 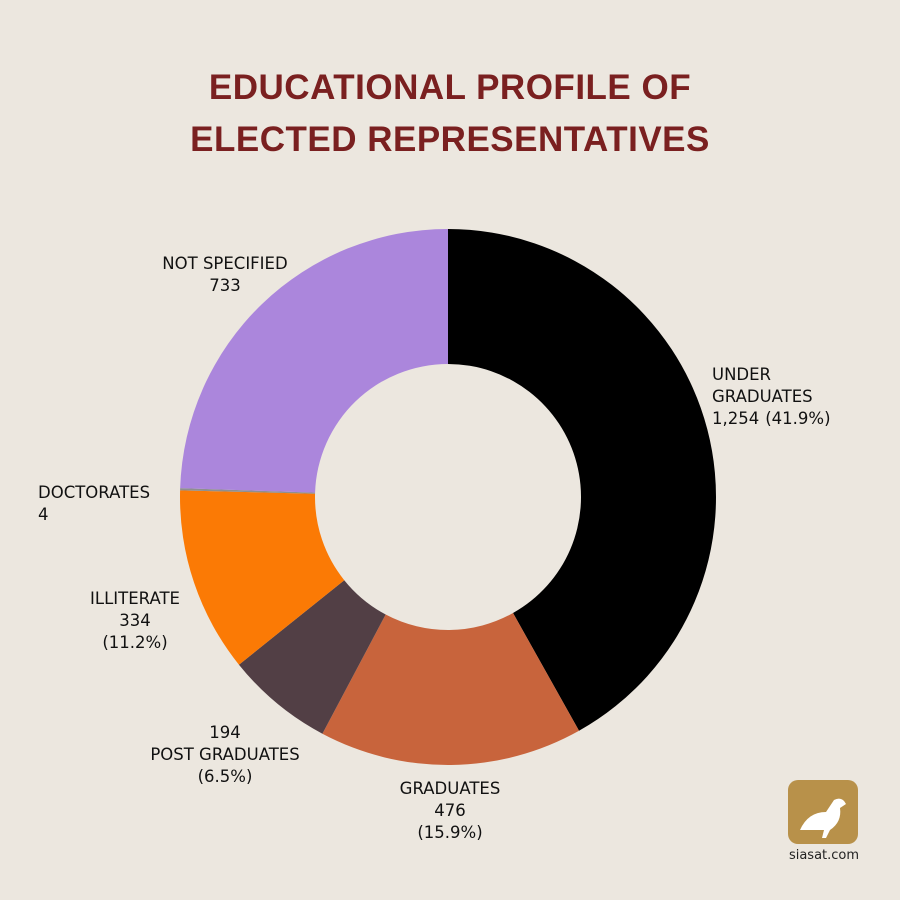 I want to click on data-label: 194 POST GRADUATES (6.5%), so click(x=225, y=755).